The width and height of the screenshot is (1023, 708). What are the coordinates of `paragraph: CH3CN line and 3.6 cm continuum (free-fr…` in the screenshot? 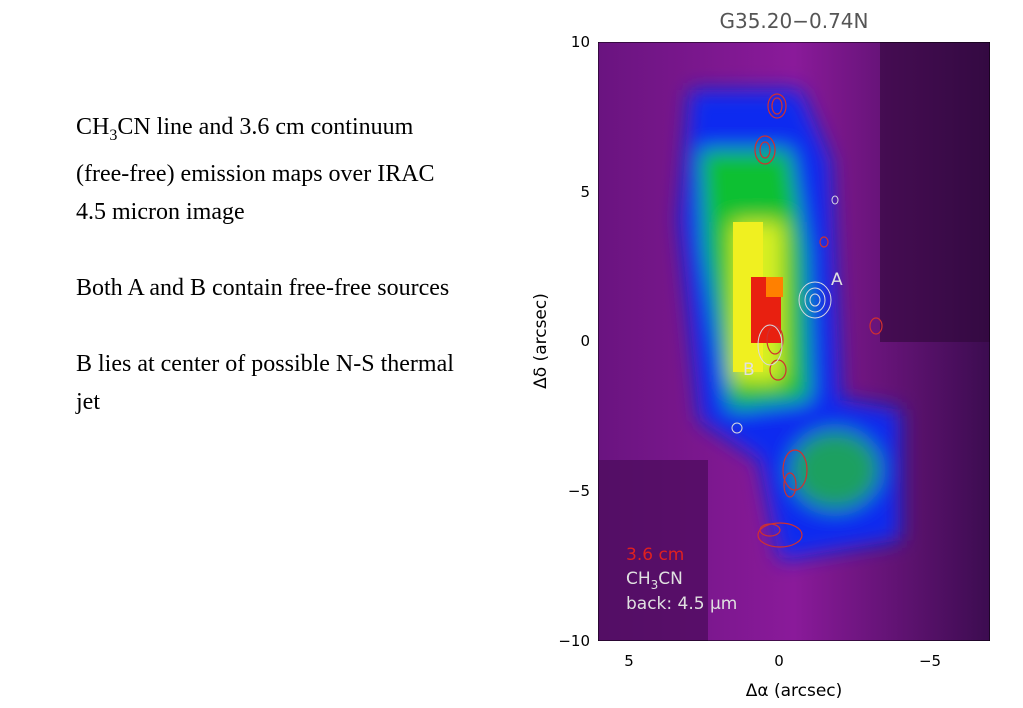 It's located at (268, 169).